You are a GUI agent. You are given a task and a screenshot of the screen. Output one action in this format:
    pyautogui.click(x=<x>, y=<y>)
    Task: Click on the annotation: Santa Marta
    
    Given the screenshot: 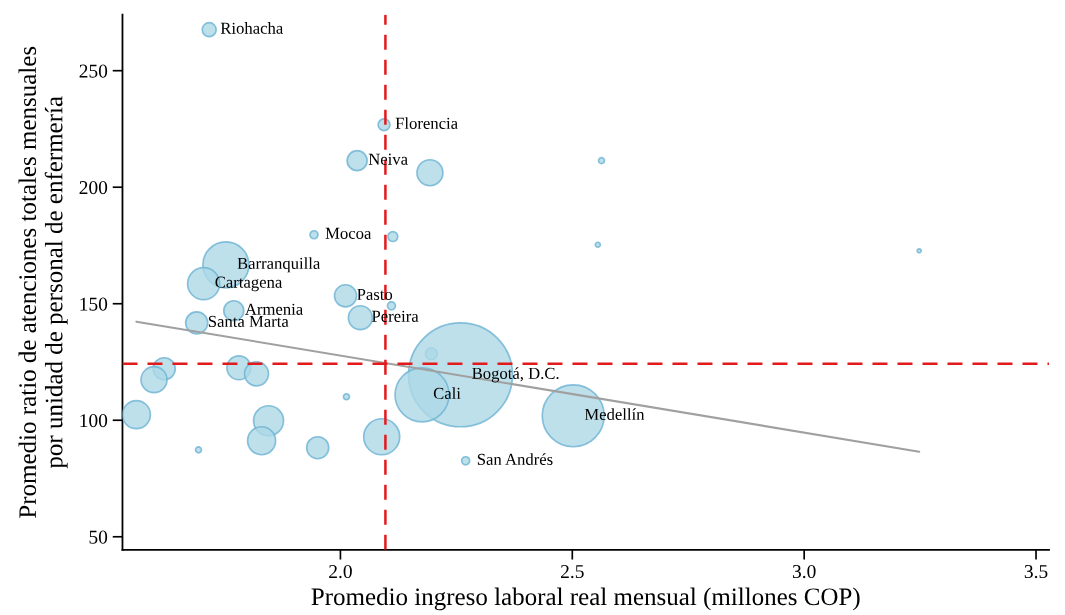 What is the action you would take?
    pyautogui.click(x=248, y=321)
    